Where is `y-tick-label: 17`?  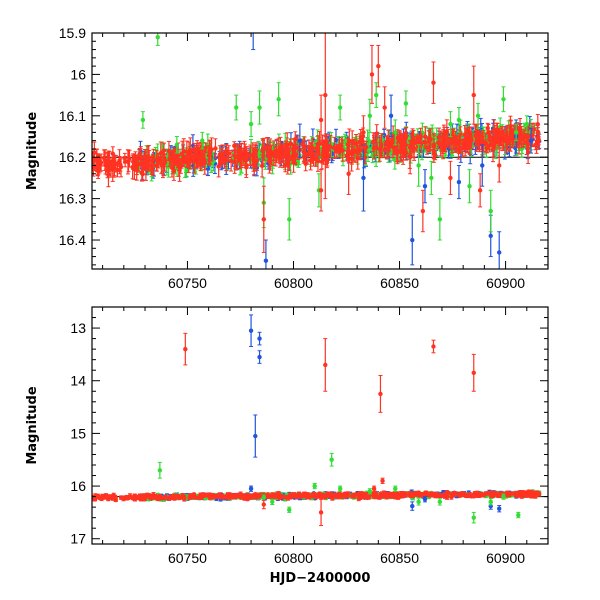 y-tick-label: 17 is located at coordinates (78, 539).